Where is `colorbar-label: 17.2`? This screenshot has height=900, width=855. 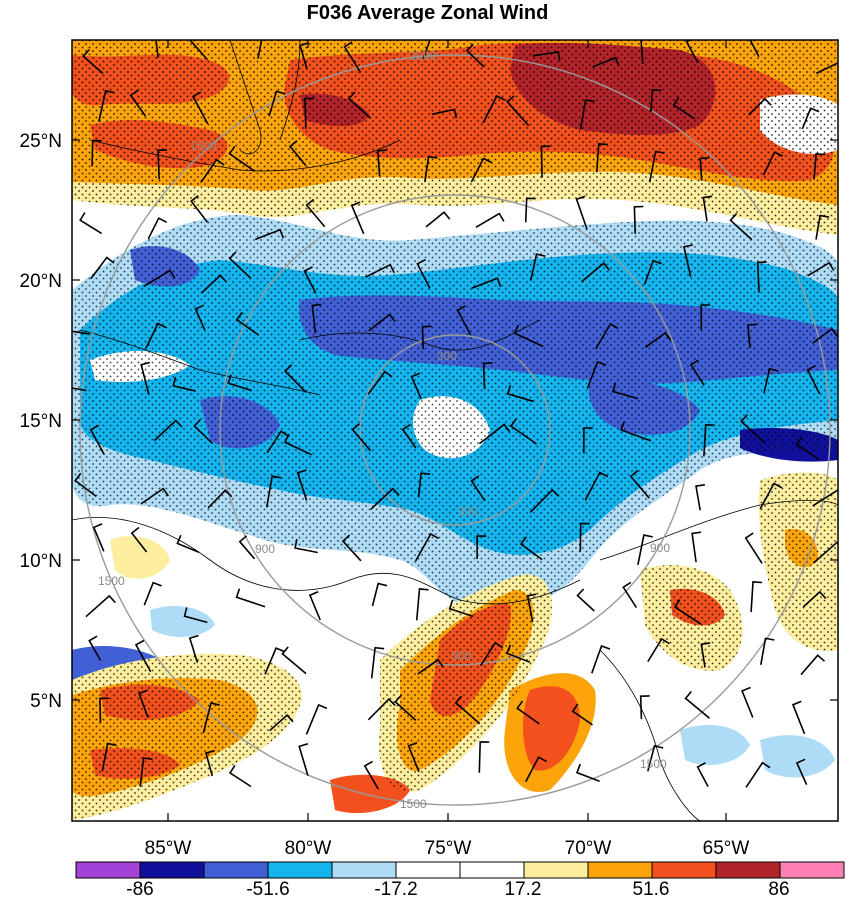 colorbar-label: 17.2 is located at coordinates (523, 889).